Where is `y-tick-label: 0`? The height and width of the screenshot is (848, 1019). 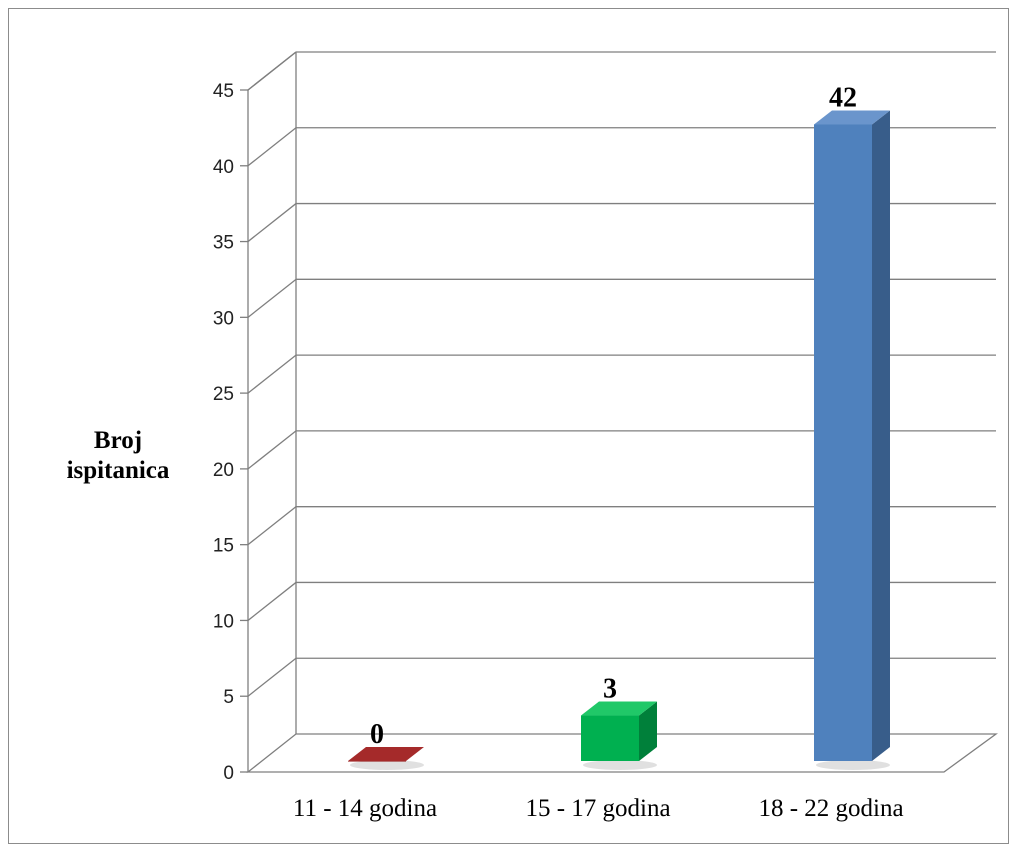
y-tick-label: 0 is located at coordinates (228, 773).